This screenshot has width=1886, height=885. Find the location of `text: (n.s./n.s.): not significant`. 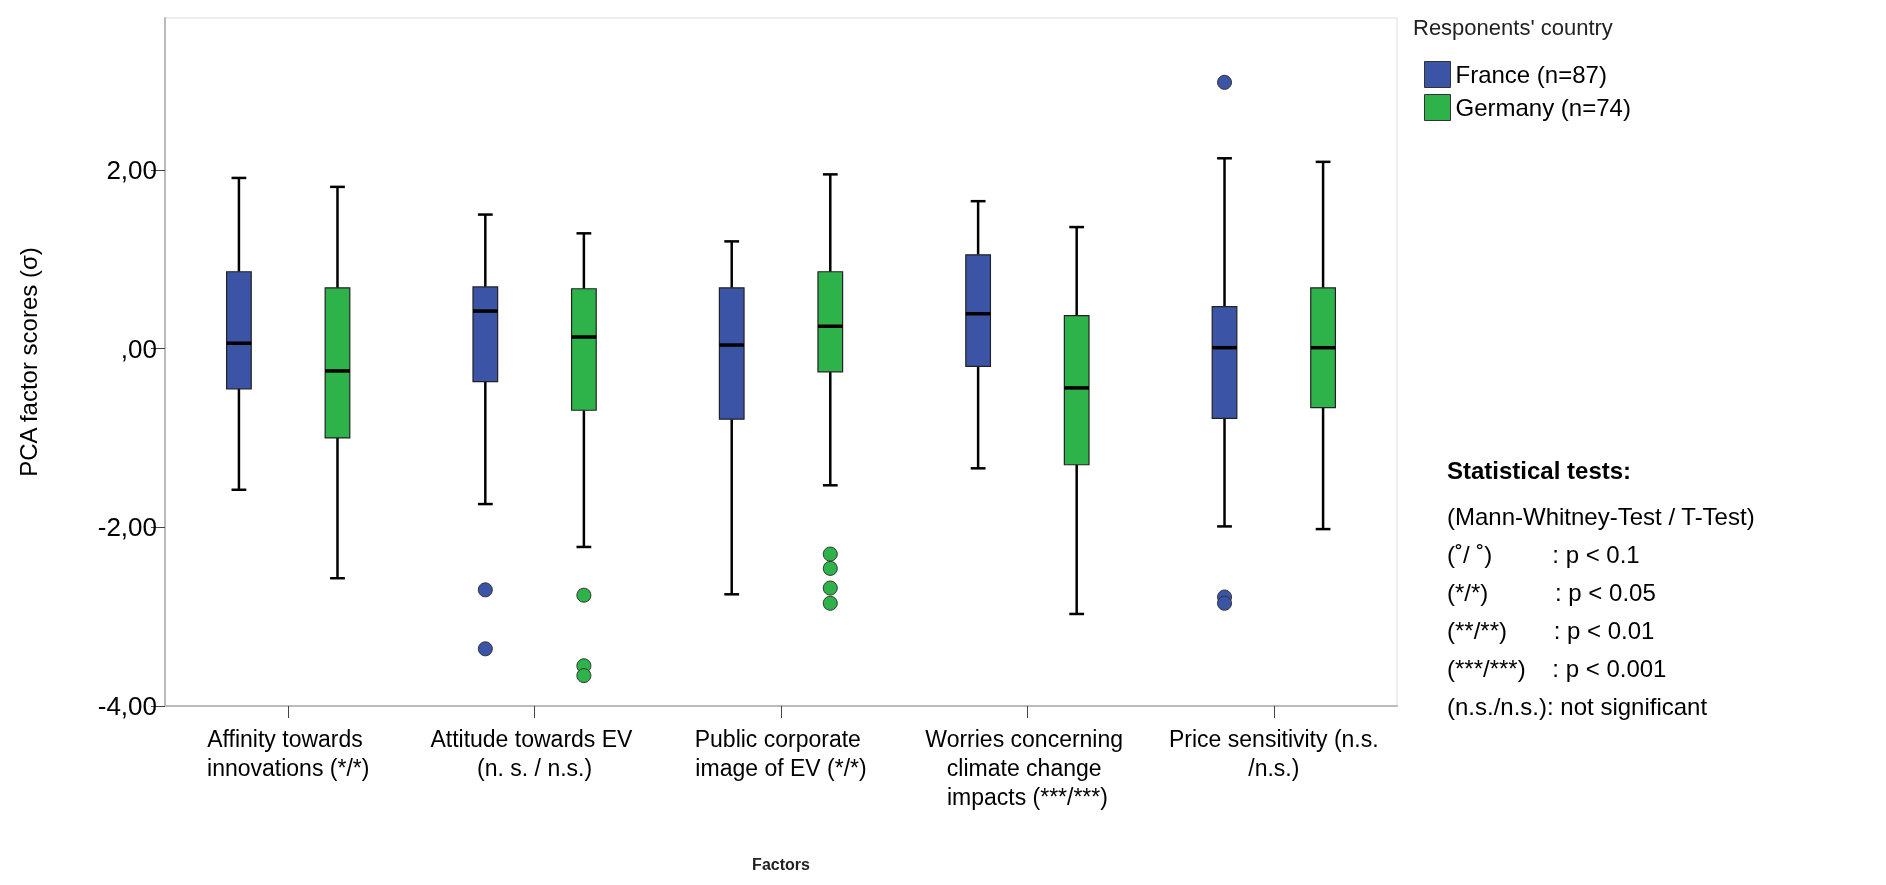

text: (n.s./n.s.): not significant is located at coordinates (1577, 706).